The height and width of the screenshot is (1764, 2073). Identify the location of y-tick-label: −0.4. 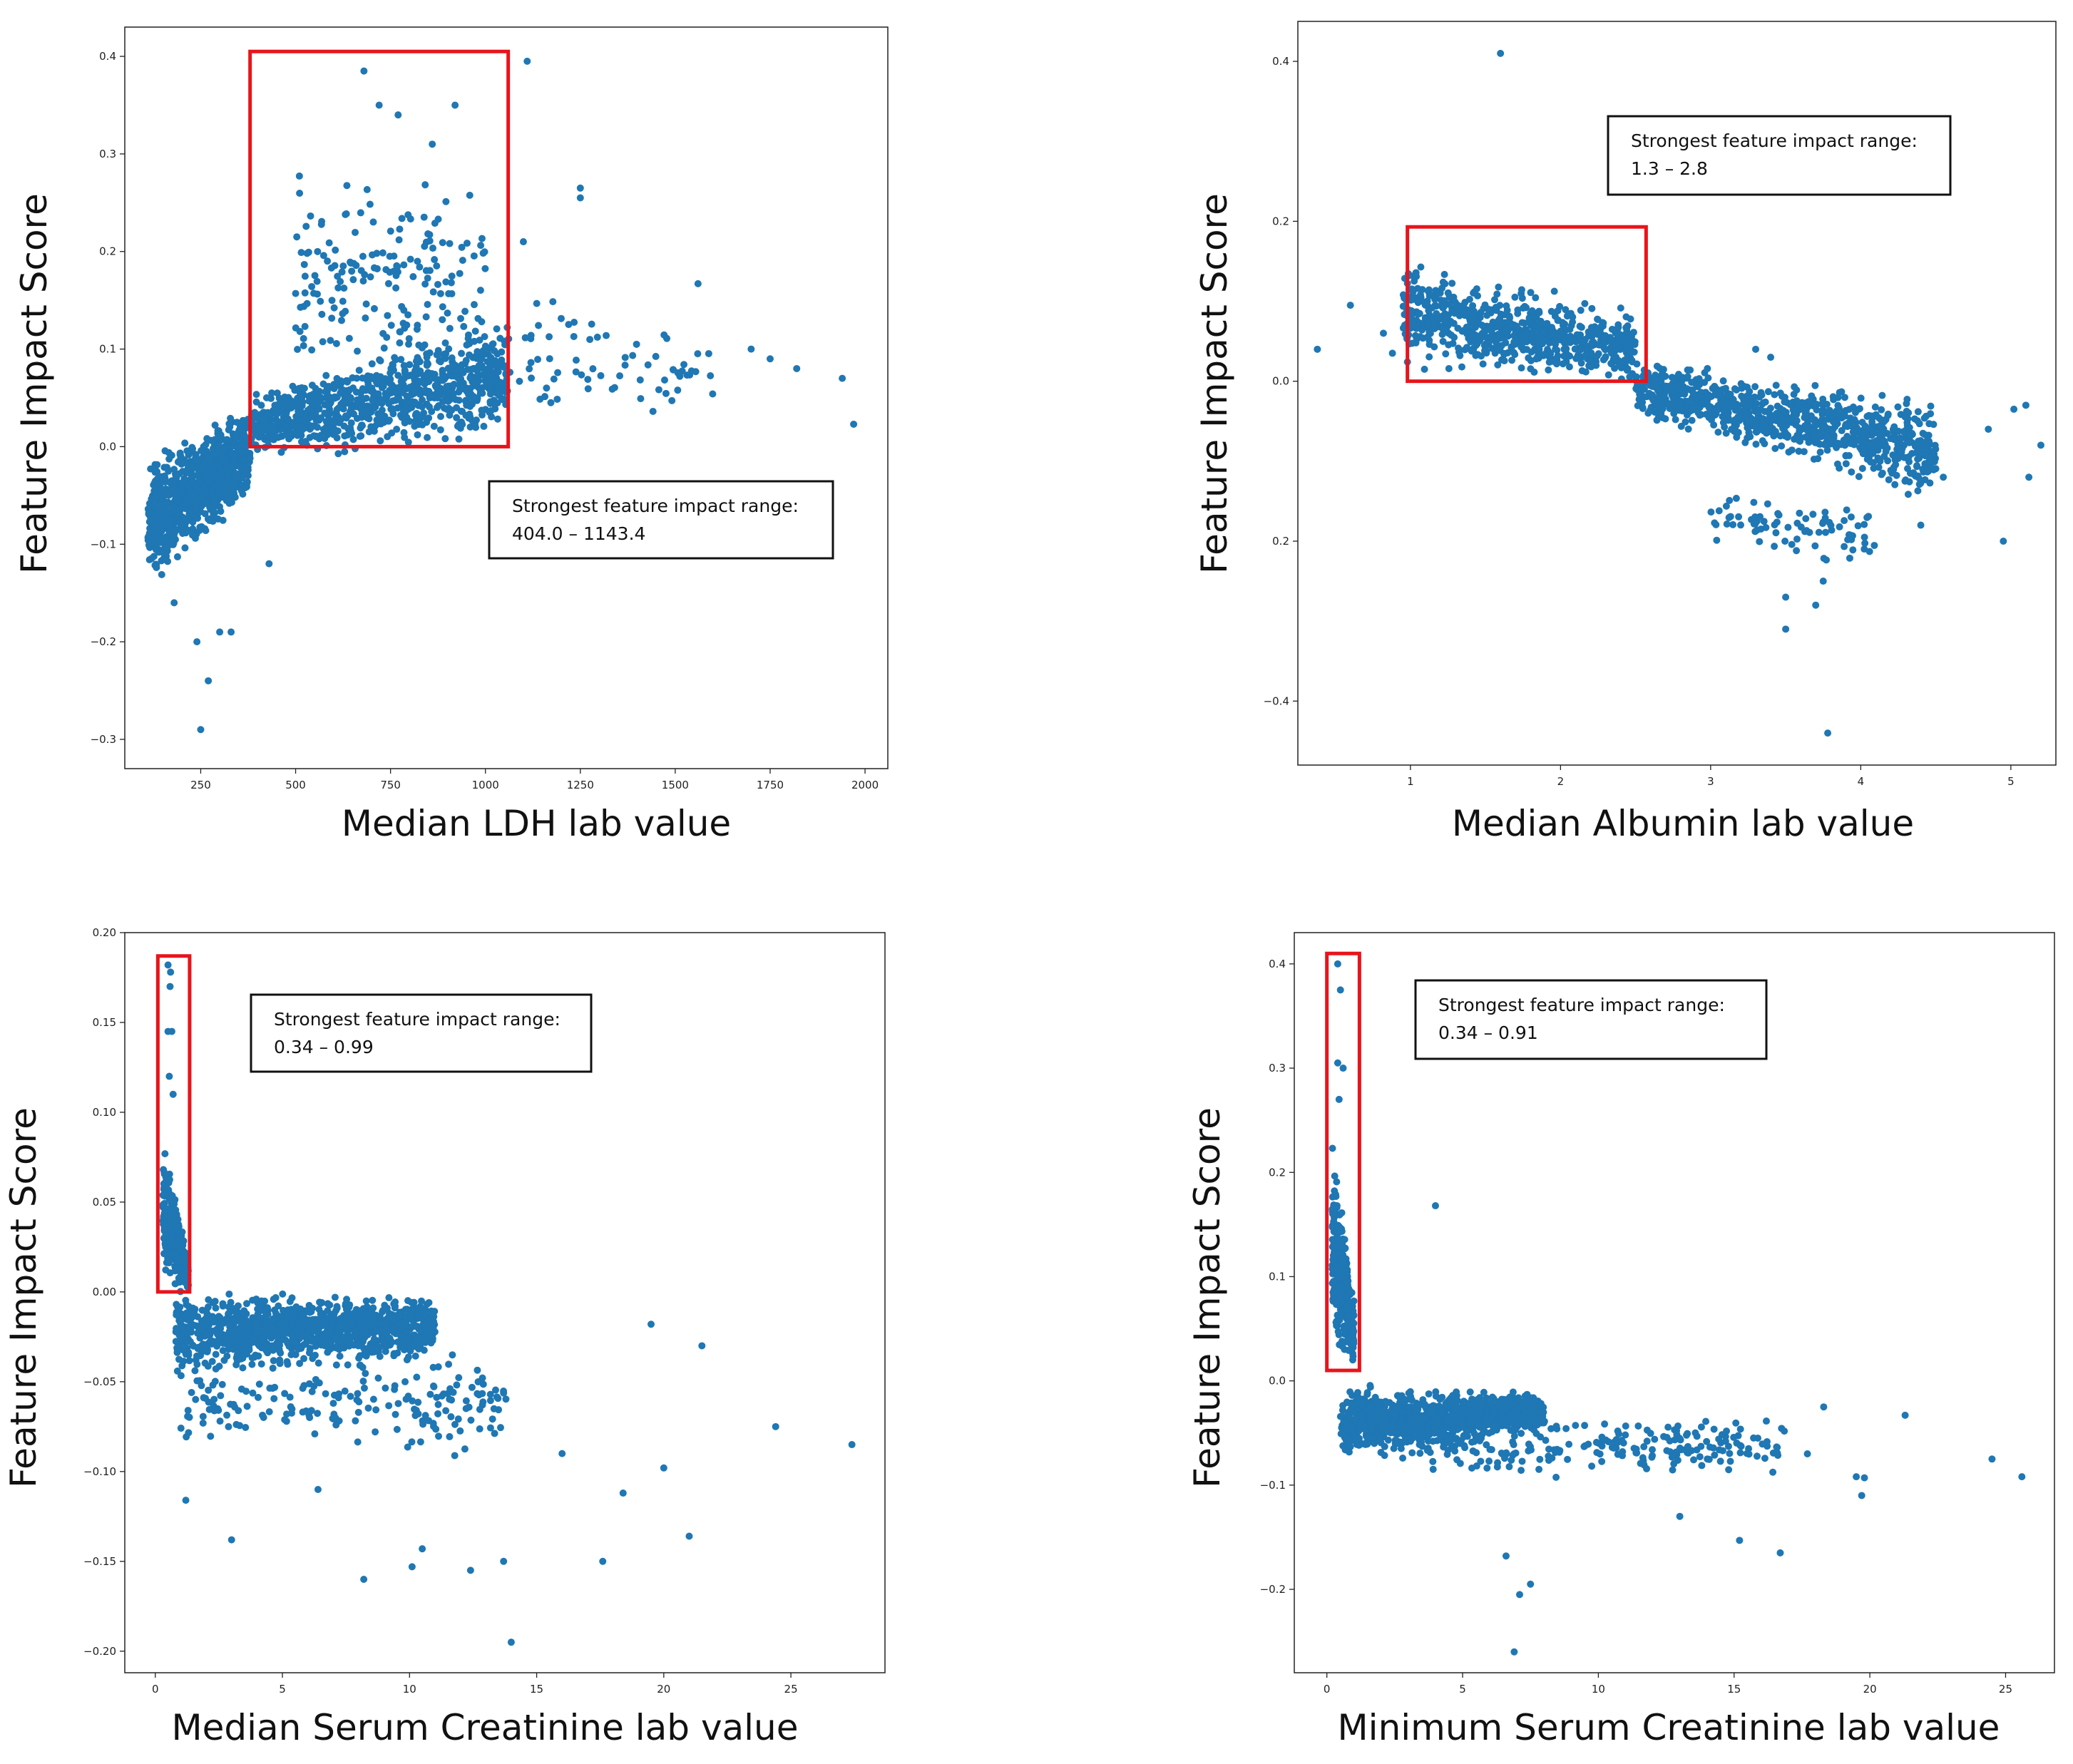
(1276, 700).